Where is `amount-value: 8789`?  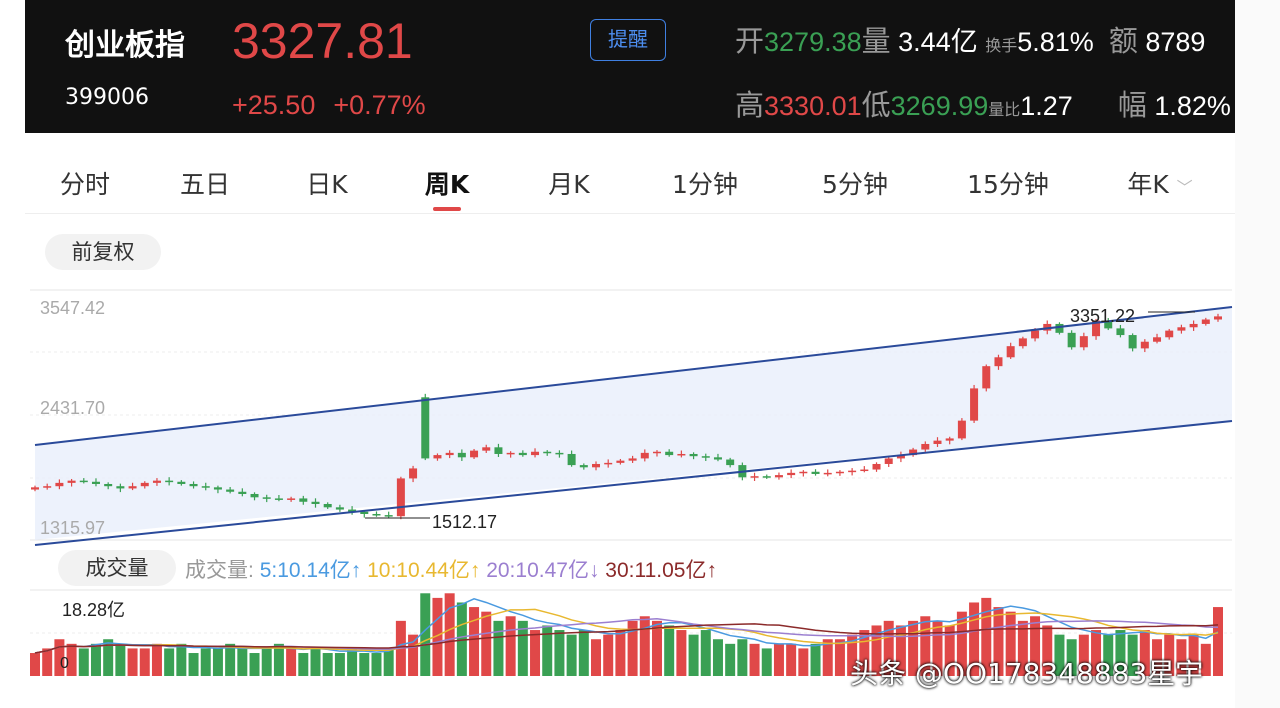 amount-value: 8789 is located at coordinates (1175, 42).